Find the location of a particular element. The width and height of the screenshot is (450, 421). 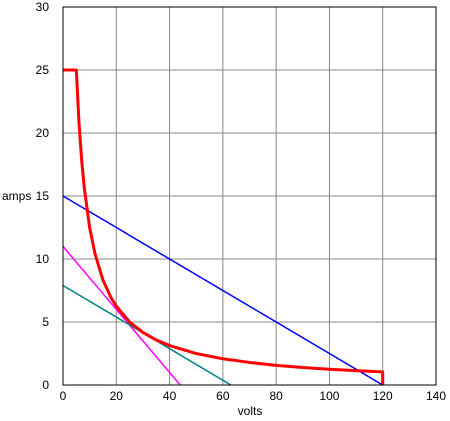

x-tick-label-1: 20 is located at coordinates (117, 396).